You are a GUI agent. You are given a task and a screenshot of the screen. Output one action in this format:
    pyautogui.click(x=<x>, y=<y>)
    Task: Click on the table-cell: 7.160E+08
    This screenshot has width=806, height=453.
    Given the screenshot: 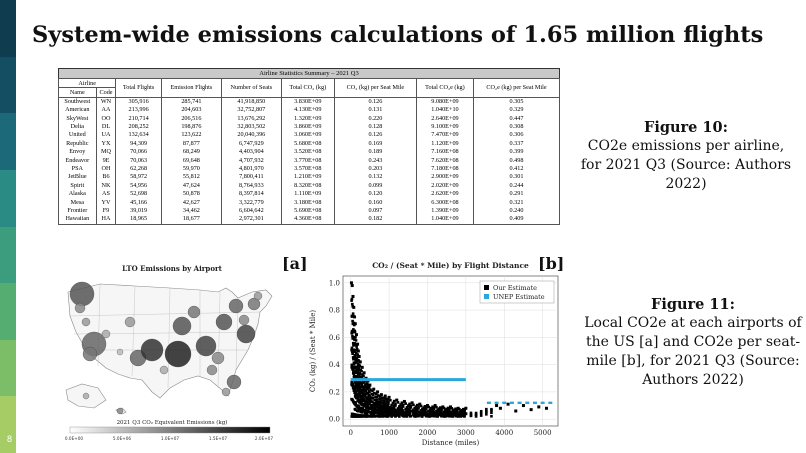 What is the action you would take?
    pyautogui.click(x=444, y=152)
    